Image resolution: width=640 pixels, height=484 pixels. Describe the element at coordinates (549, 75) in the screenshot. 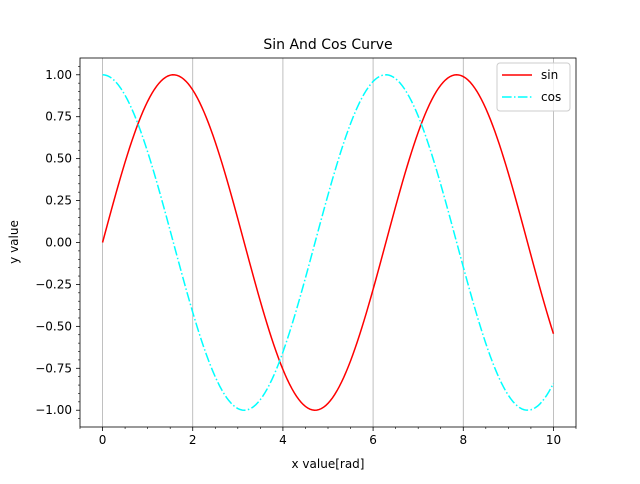

I see `legend-label-sin: sin` at that location.